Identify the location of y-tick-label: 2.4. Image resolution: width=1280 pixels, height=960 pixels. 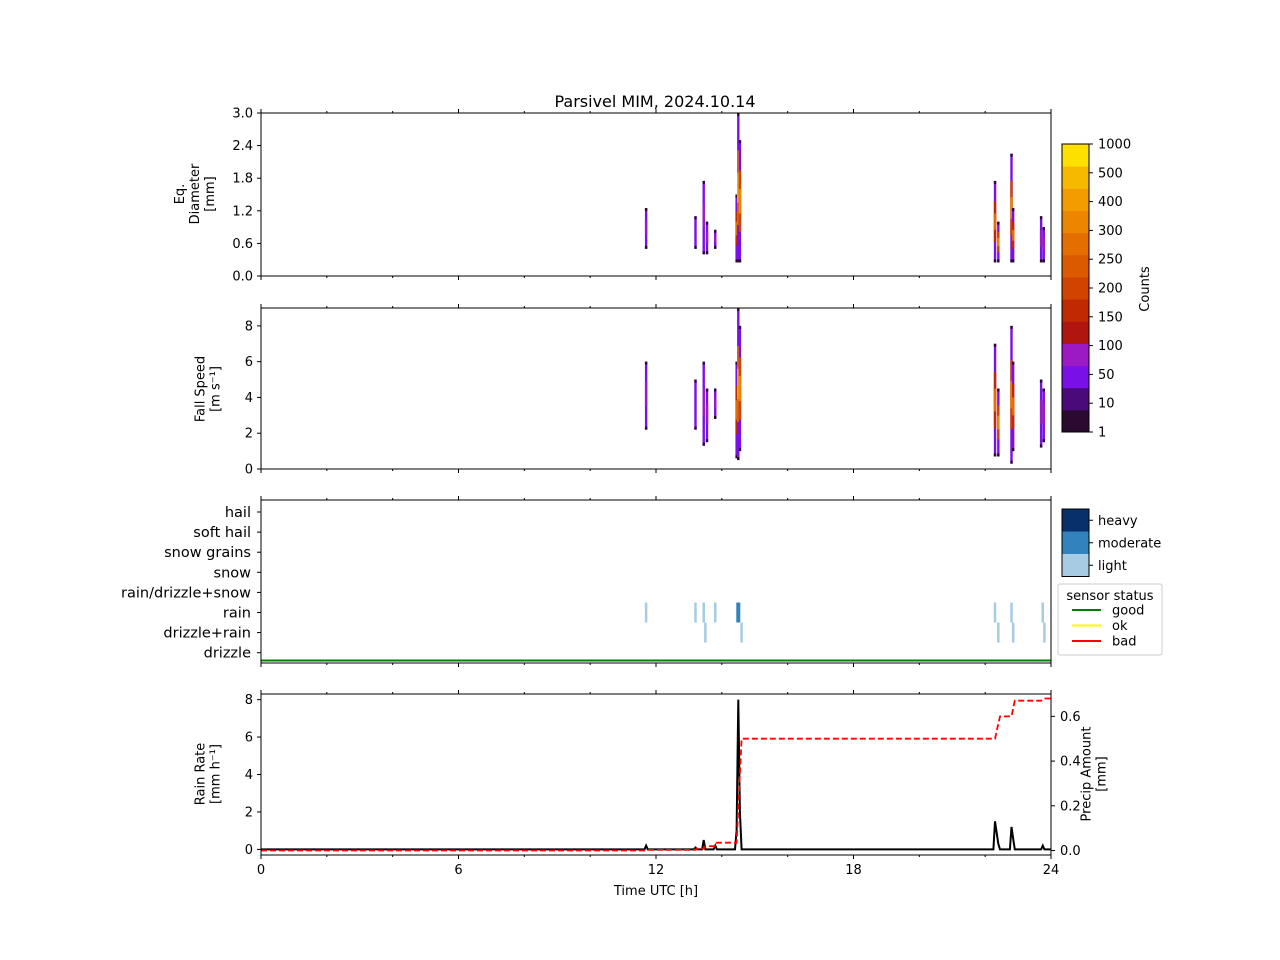
(242, 146).